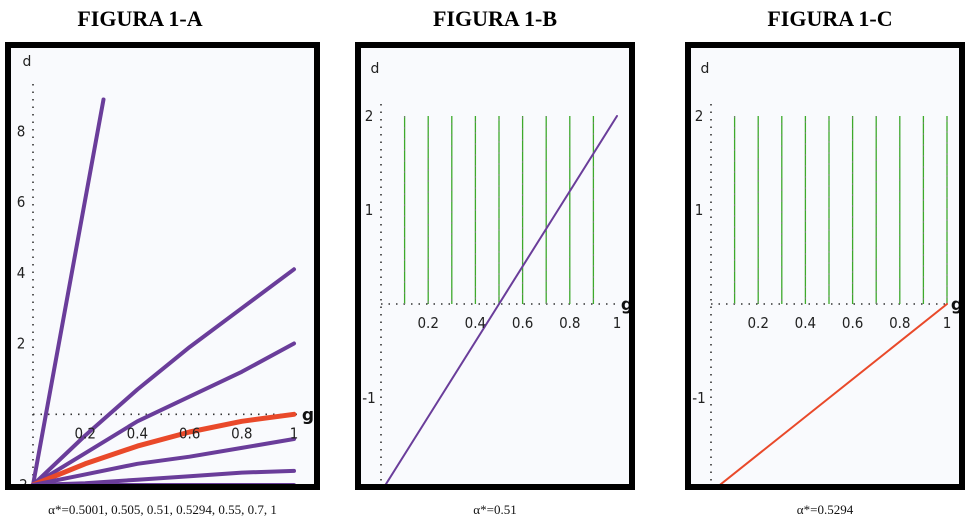 The width and height of the screenshot is (973, 528). I want to click on caption-b: α*=0.51, so click(495, 509).